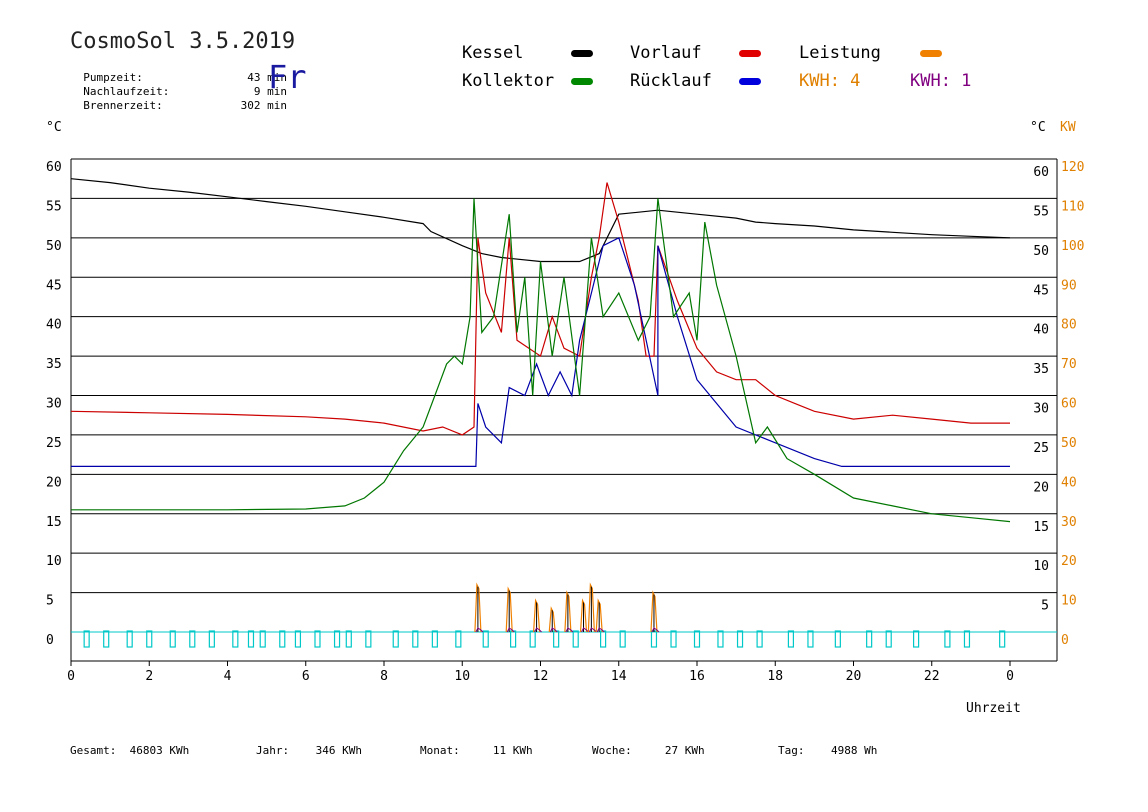  What do you see at coordinates (1041, 172) in the screenshot?
I see `y-right-c-tick-label: 60` at bounding box center [1041, 172].